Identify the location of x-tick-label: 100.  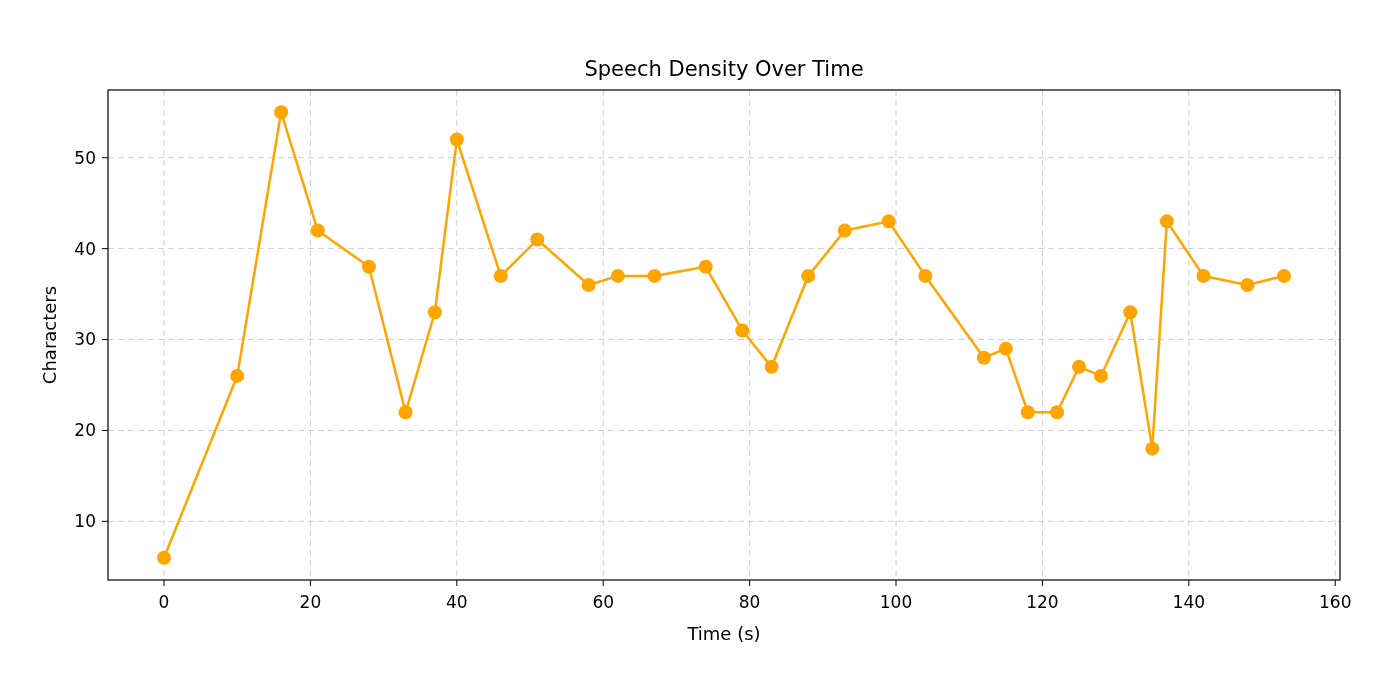
(896, 602).